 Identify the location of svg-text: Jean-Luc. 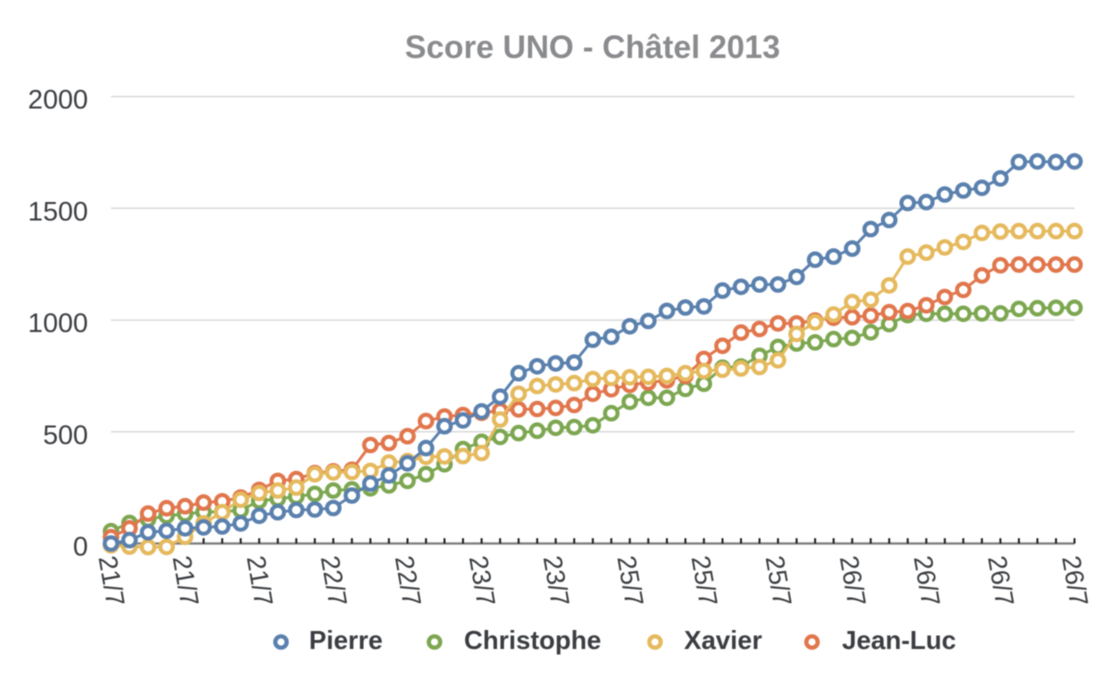
(899, 640).